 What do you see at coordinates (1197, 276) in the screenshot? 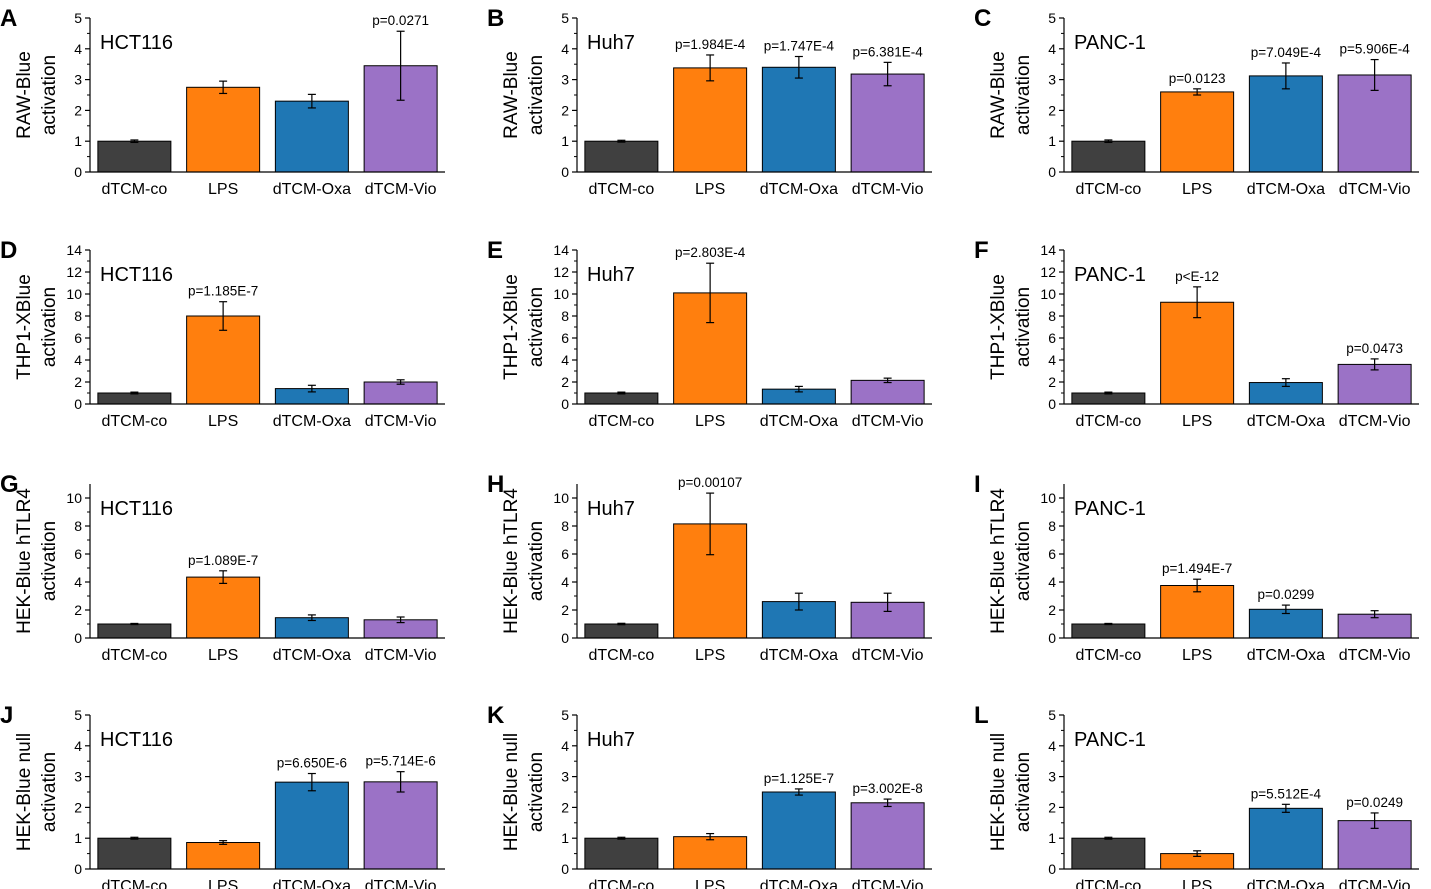
I see `p-value-label: p<E-12` at bounding box center [1197, 276].